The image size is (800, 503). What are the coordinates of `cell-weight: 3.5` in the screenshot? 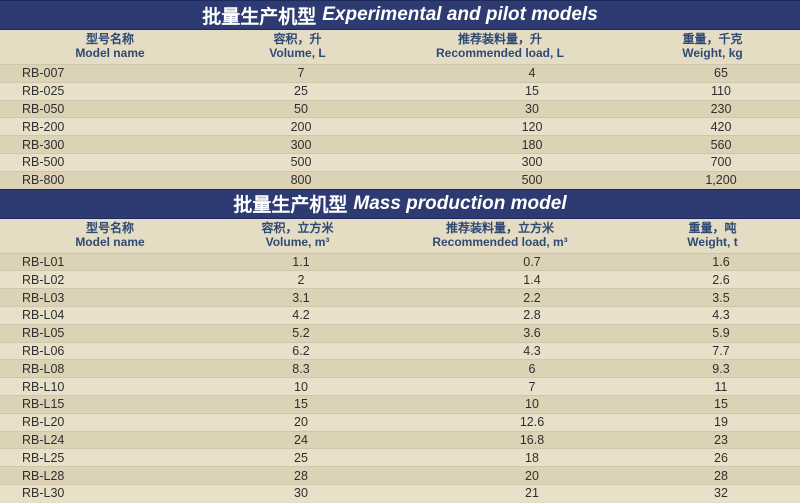 It's located at (721, 297).